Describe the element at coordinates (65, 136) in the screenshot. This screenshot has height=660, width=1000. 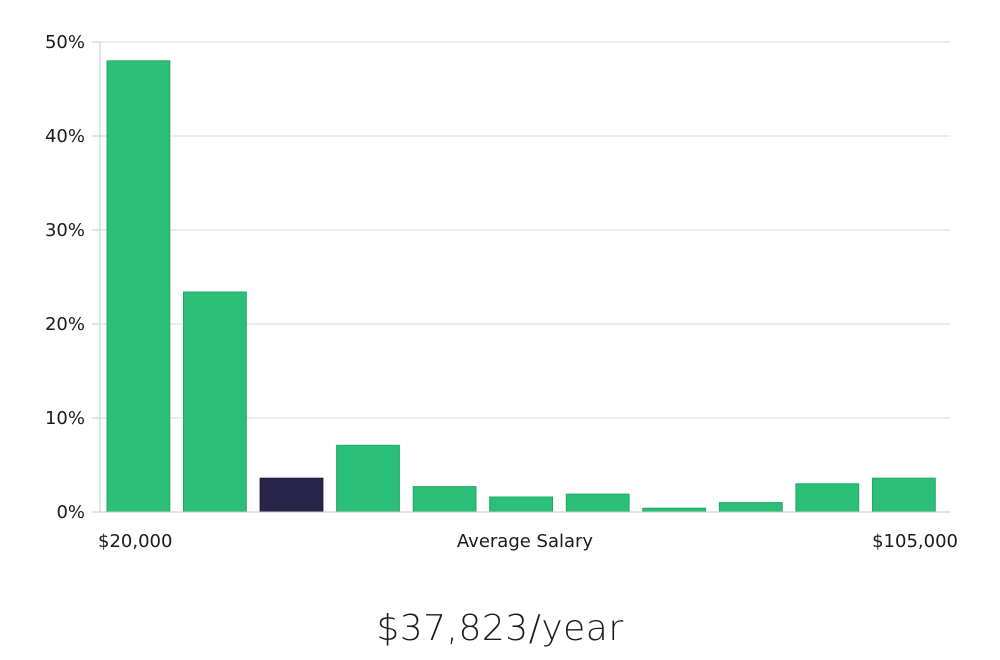
I see `y-tick-label: 40%` at that location.